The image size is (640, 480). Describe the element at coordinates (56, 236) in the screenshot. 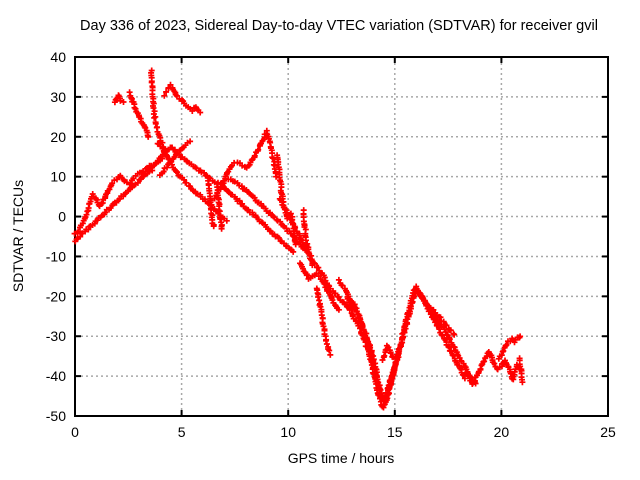

I see `y-tick-labels: -50 -40 -30 -20 -10 0 10 20 30 40` at that location.